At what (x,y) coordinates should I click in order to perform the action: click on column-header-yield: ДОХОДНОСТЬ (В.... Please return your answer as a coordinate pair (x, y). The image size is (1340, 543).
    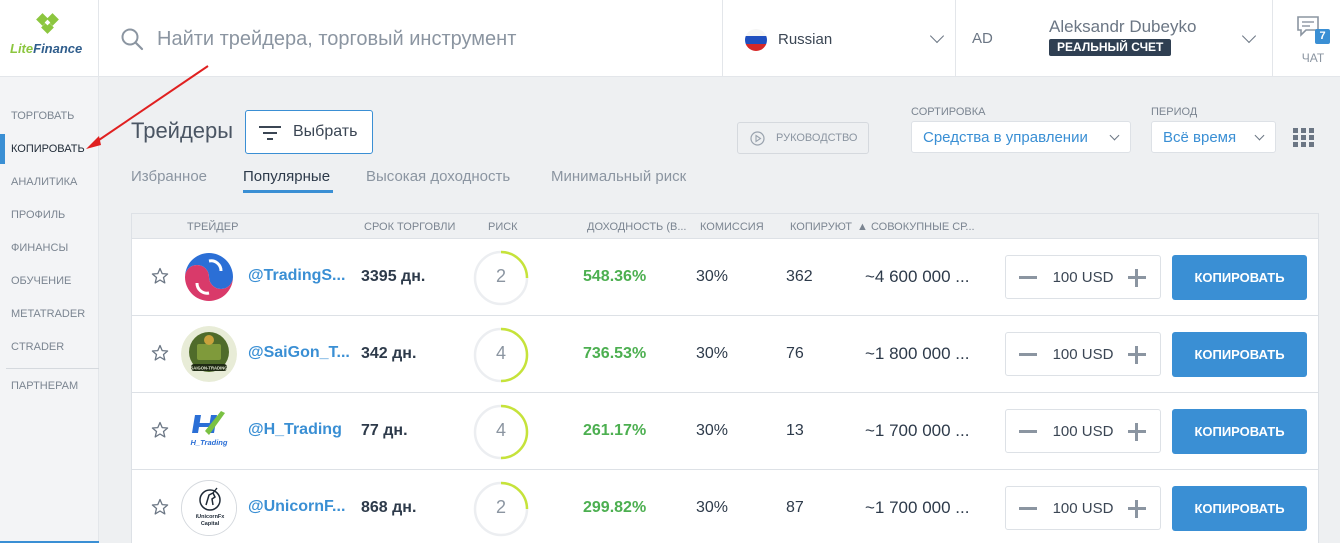
    Looking at the image, I should click on (637, 227).